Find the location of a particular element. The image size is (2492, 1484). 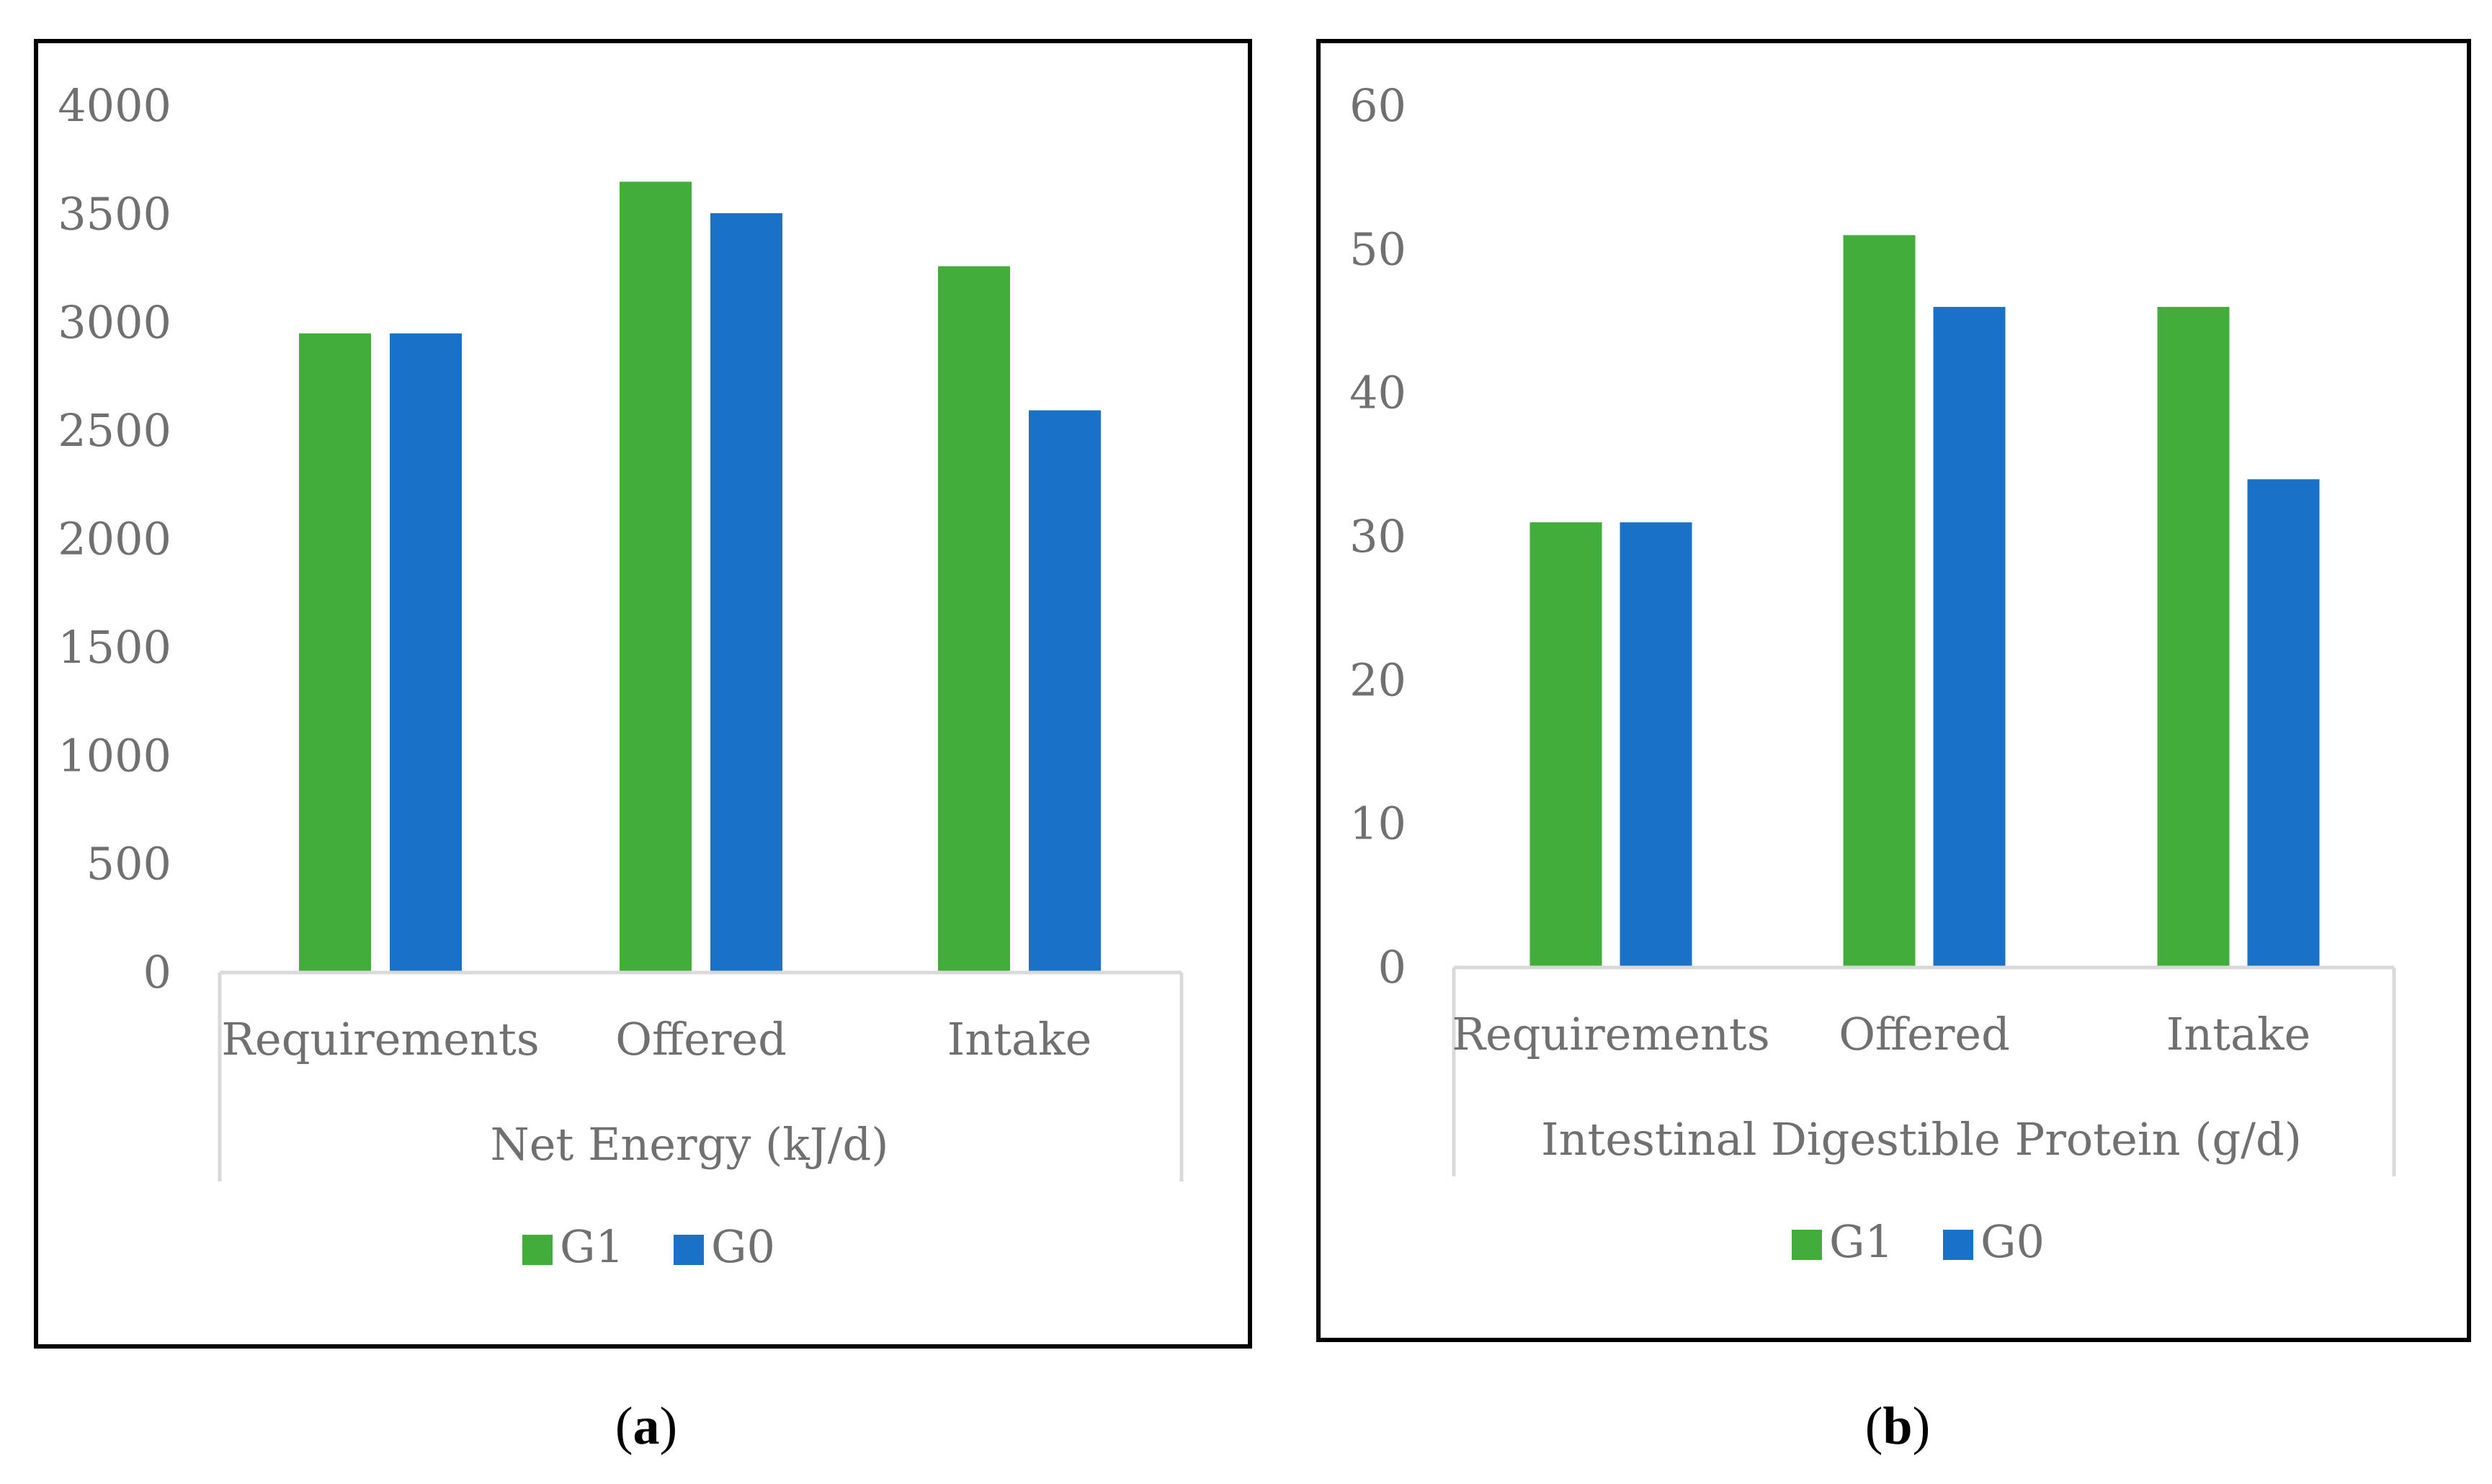

panel-a-y-tick-label: 1500 is located at coordinates (115, 648).